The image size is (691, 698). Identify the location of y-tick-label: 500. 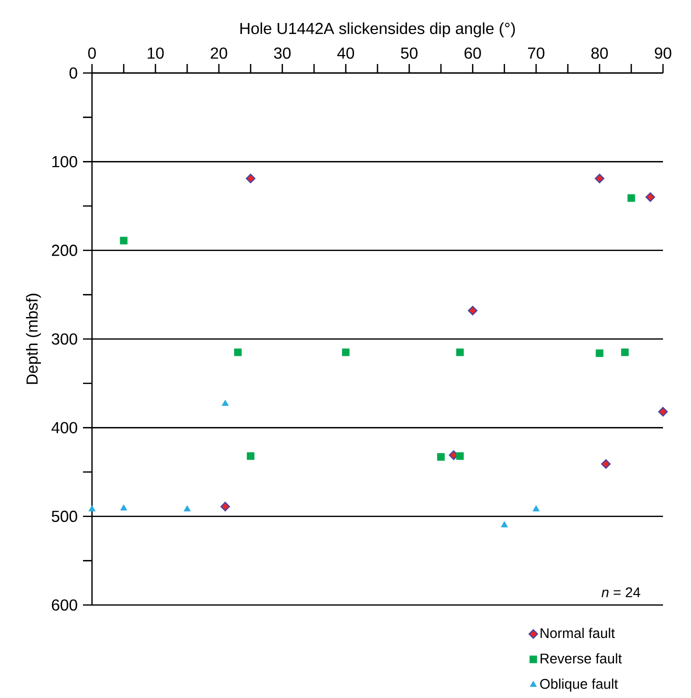
(65, 516).